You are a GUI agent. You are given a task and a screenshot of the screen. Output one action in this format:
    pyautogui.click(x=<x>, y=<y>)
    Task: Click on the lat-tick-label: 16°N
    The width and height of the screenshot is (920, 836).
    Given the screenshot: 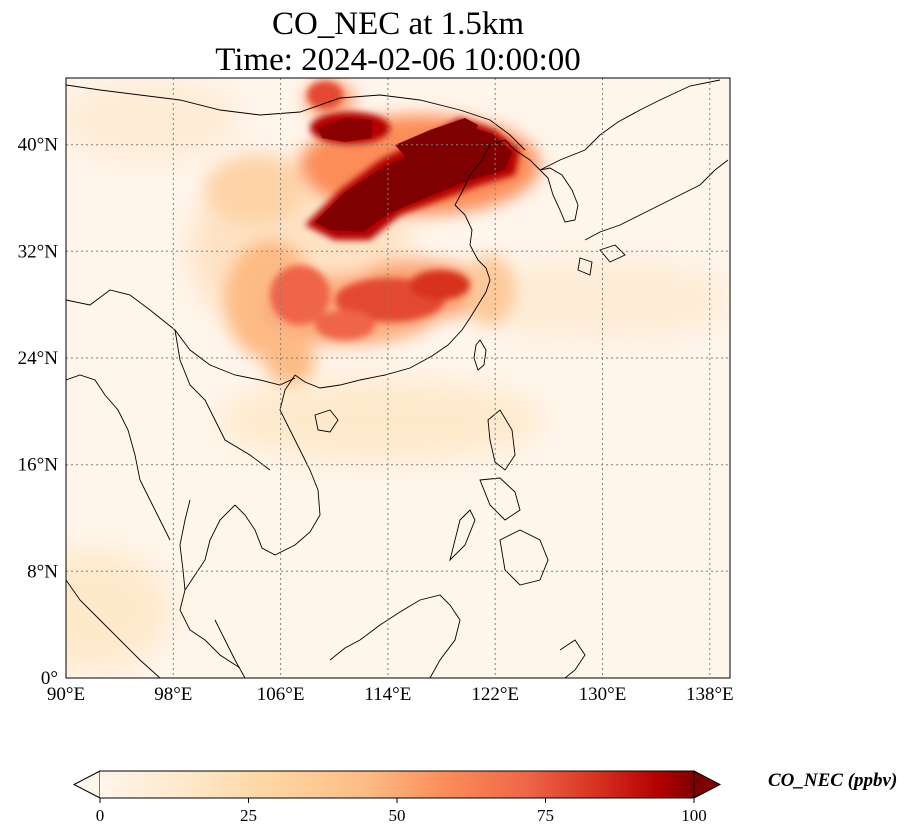 What is the action you would take?
    pyautogui.click(x=38, y=465)
    